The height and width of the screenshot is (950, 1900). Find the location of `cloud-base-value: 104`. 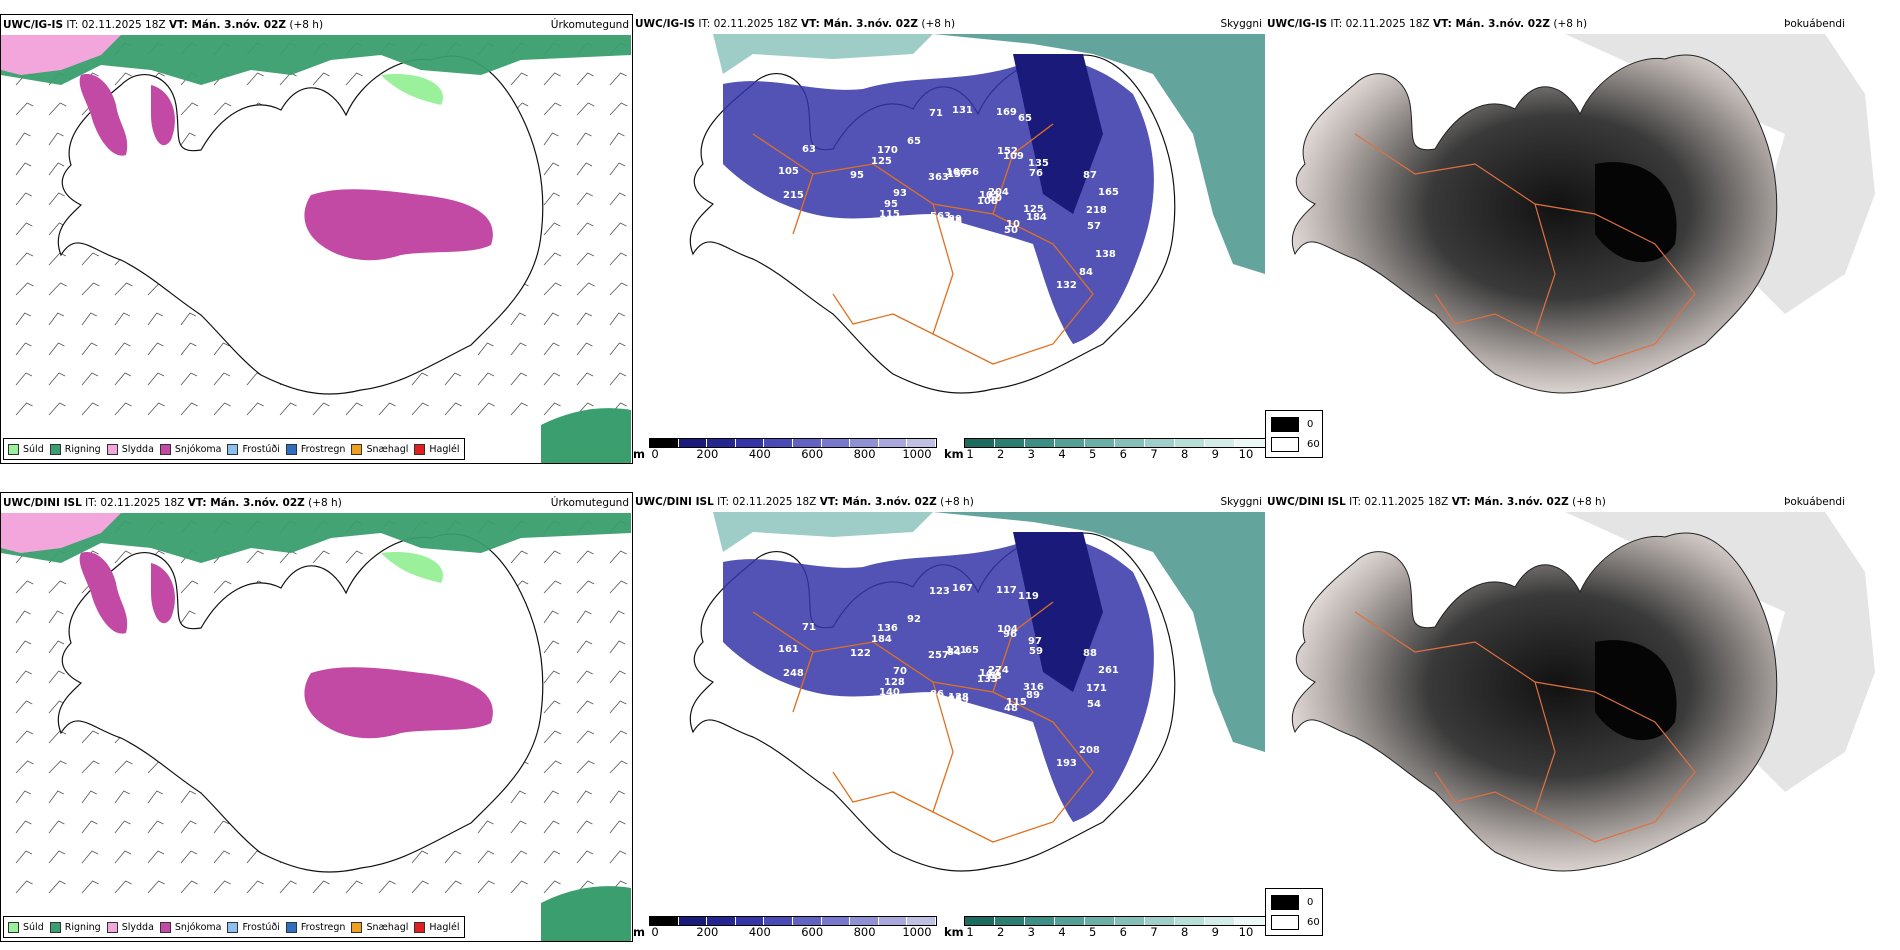

cloud-base-value: 104 is located at coordinates (1007, 629).